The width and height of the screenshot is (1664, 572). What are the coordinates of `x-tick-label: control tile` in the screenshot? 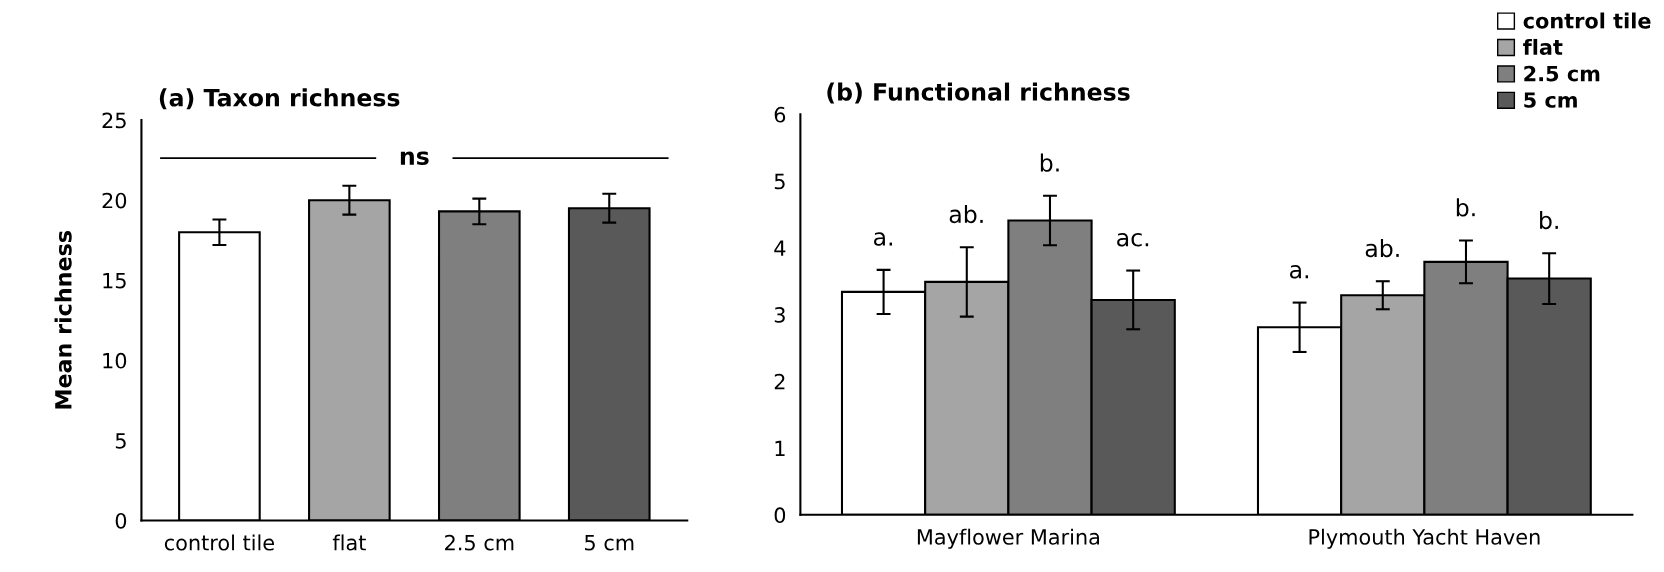 It's located at (219, 542).